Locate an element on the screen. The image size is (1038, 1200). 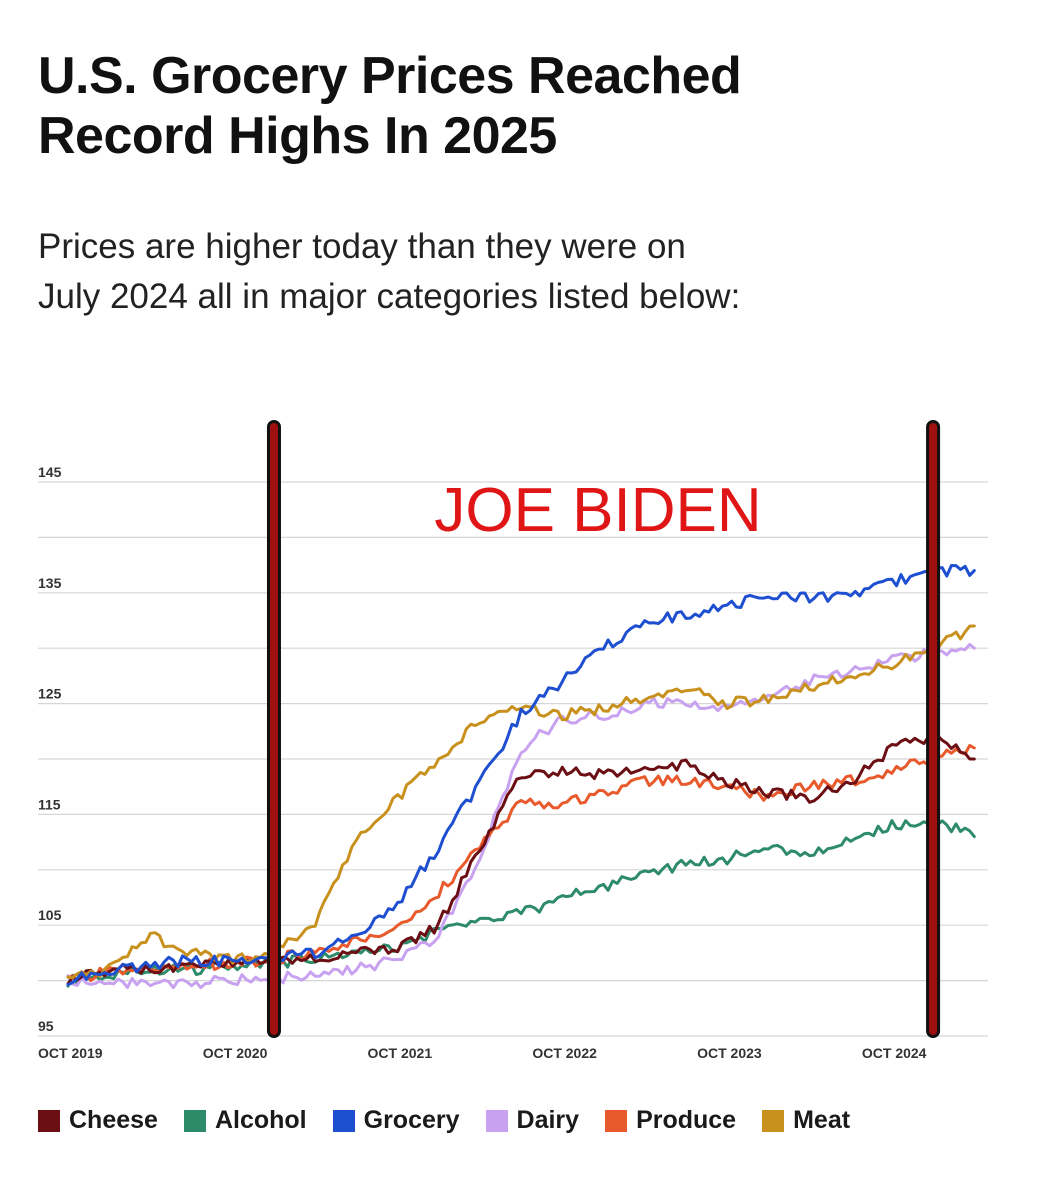
legend-item-dairy: Dairy is located at coordinates (532, 1120).